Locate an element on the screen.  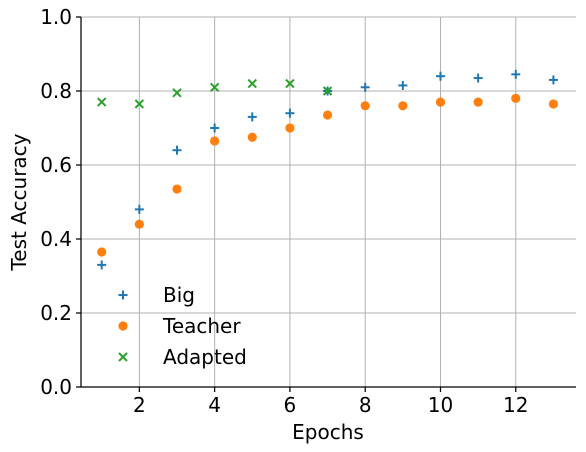
legend-marker-teacher is located at coordinates (123, 326).